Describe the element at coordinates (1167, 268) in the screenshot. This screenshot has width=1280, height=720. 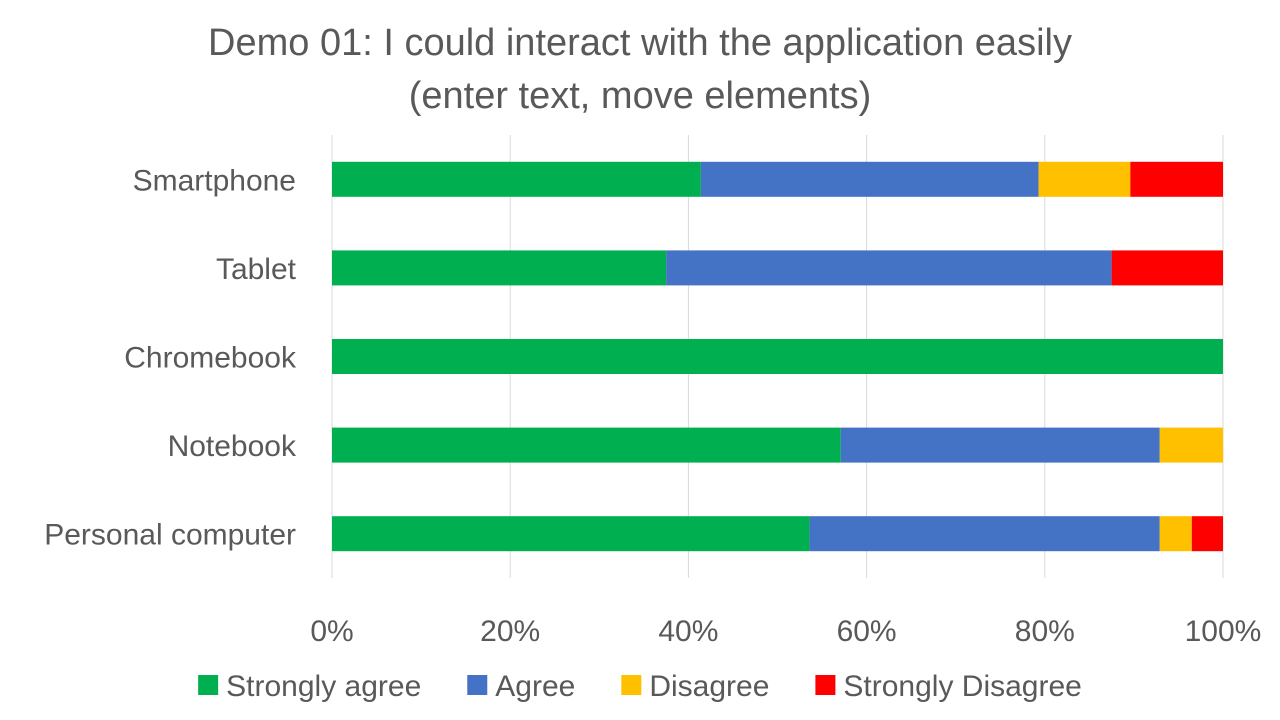
I see `bar-strongly-disagree-tablet` at that location.